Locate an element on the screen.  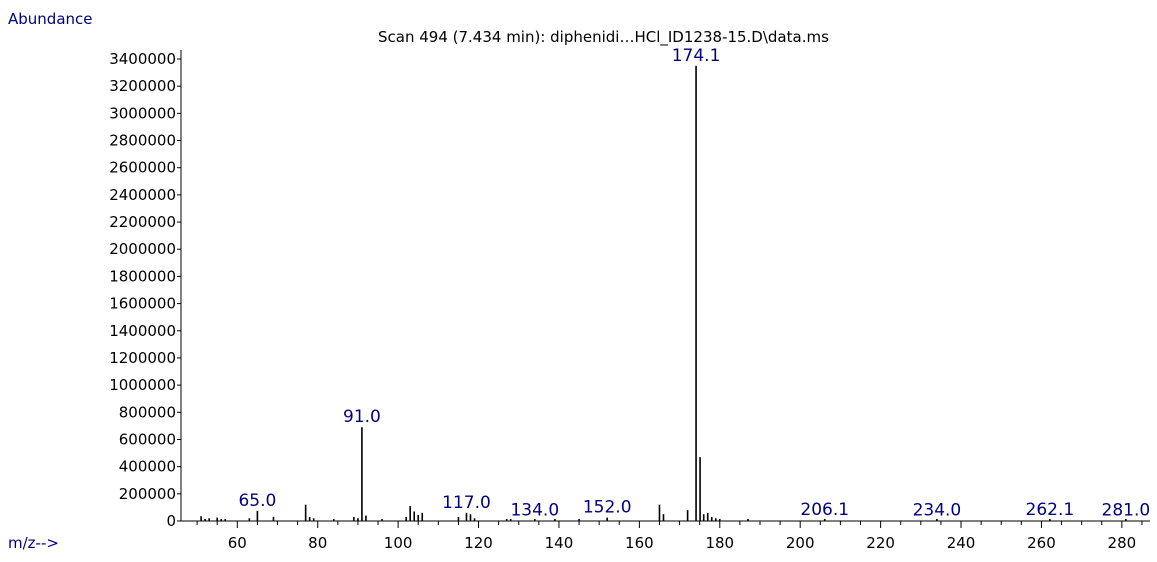
y-tick-label: 2600000 is located at coordinates (142, 168).